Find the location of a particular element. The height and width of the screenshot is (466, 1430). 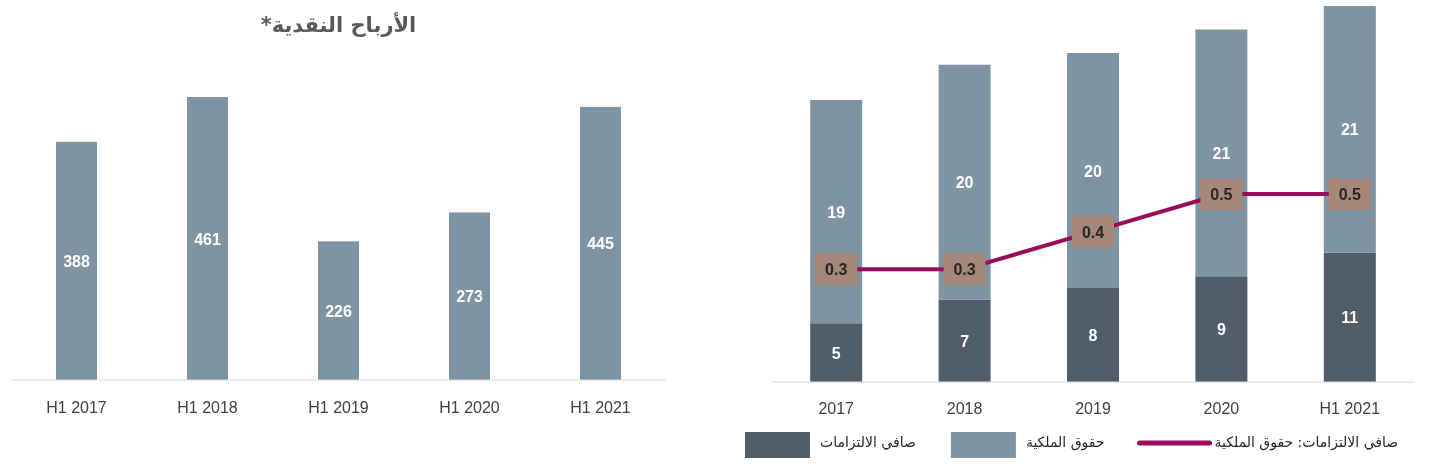

data-label: 226 is located at coordinates (338, 311).